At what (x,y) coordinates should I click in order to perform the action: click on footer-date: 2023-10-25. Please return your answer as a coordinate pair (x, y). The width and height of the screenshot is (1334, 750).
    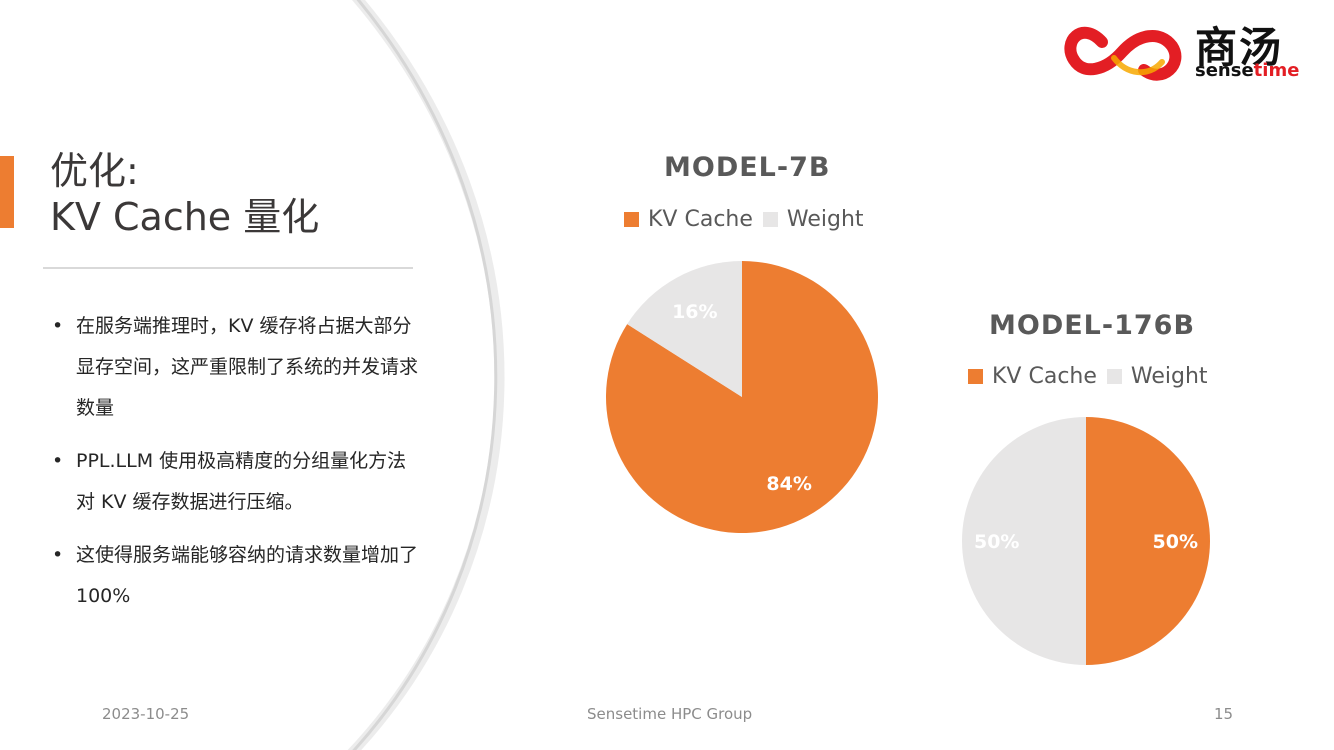
    Looking at the image, I should click on (146, 714).